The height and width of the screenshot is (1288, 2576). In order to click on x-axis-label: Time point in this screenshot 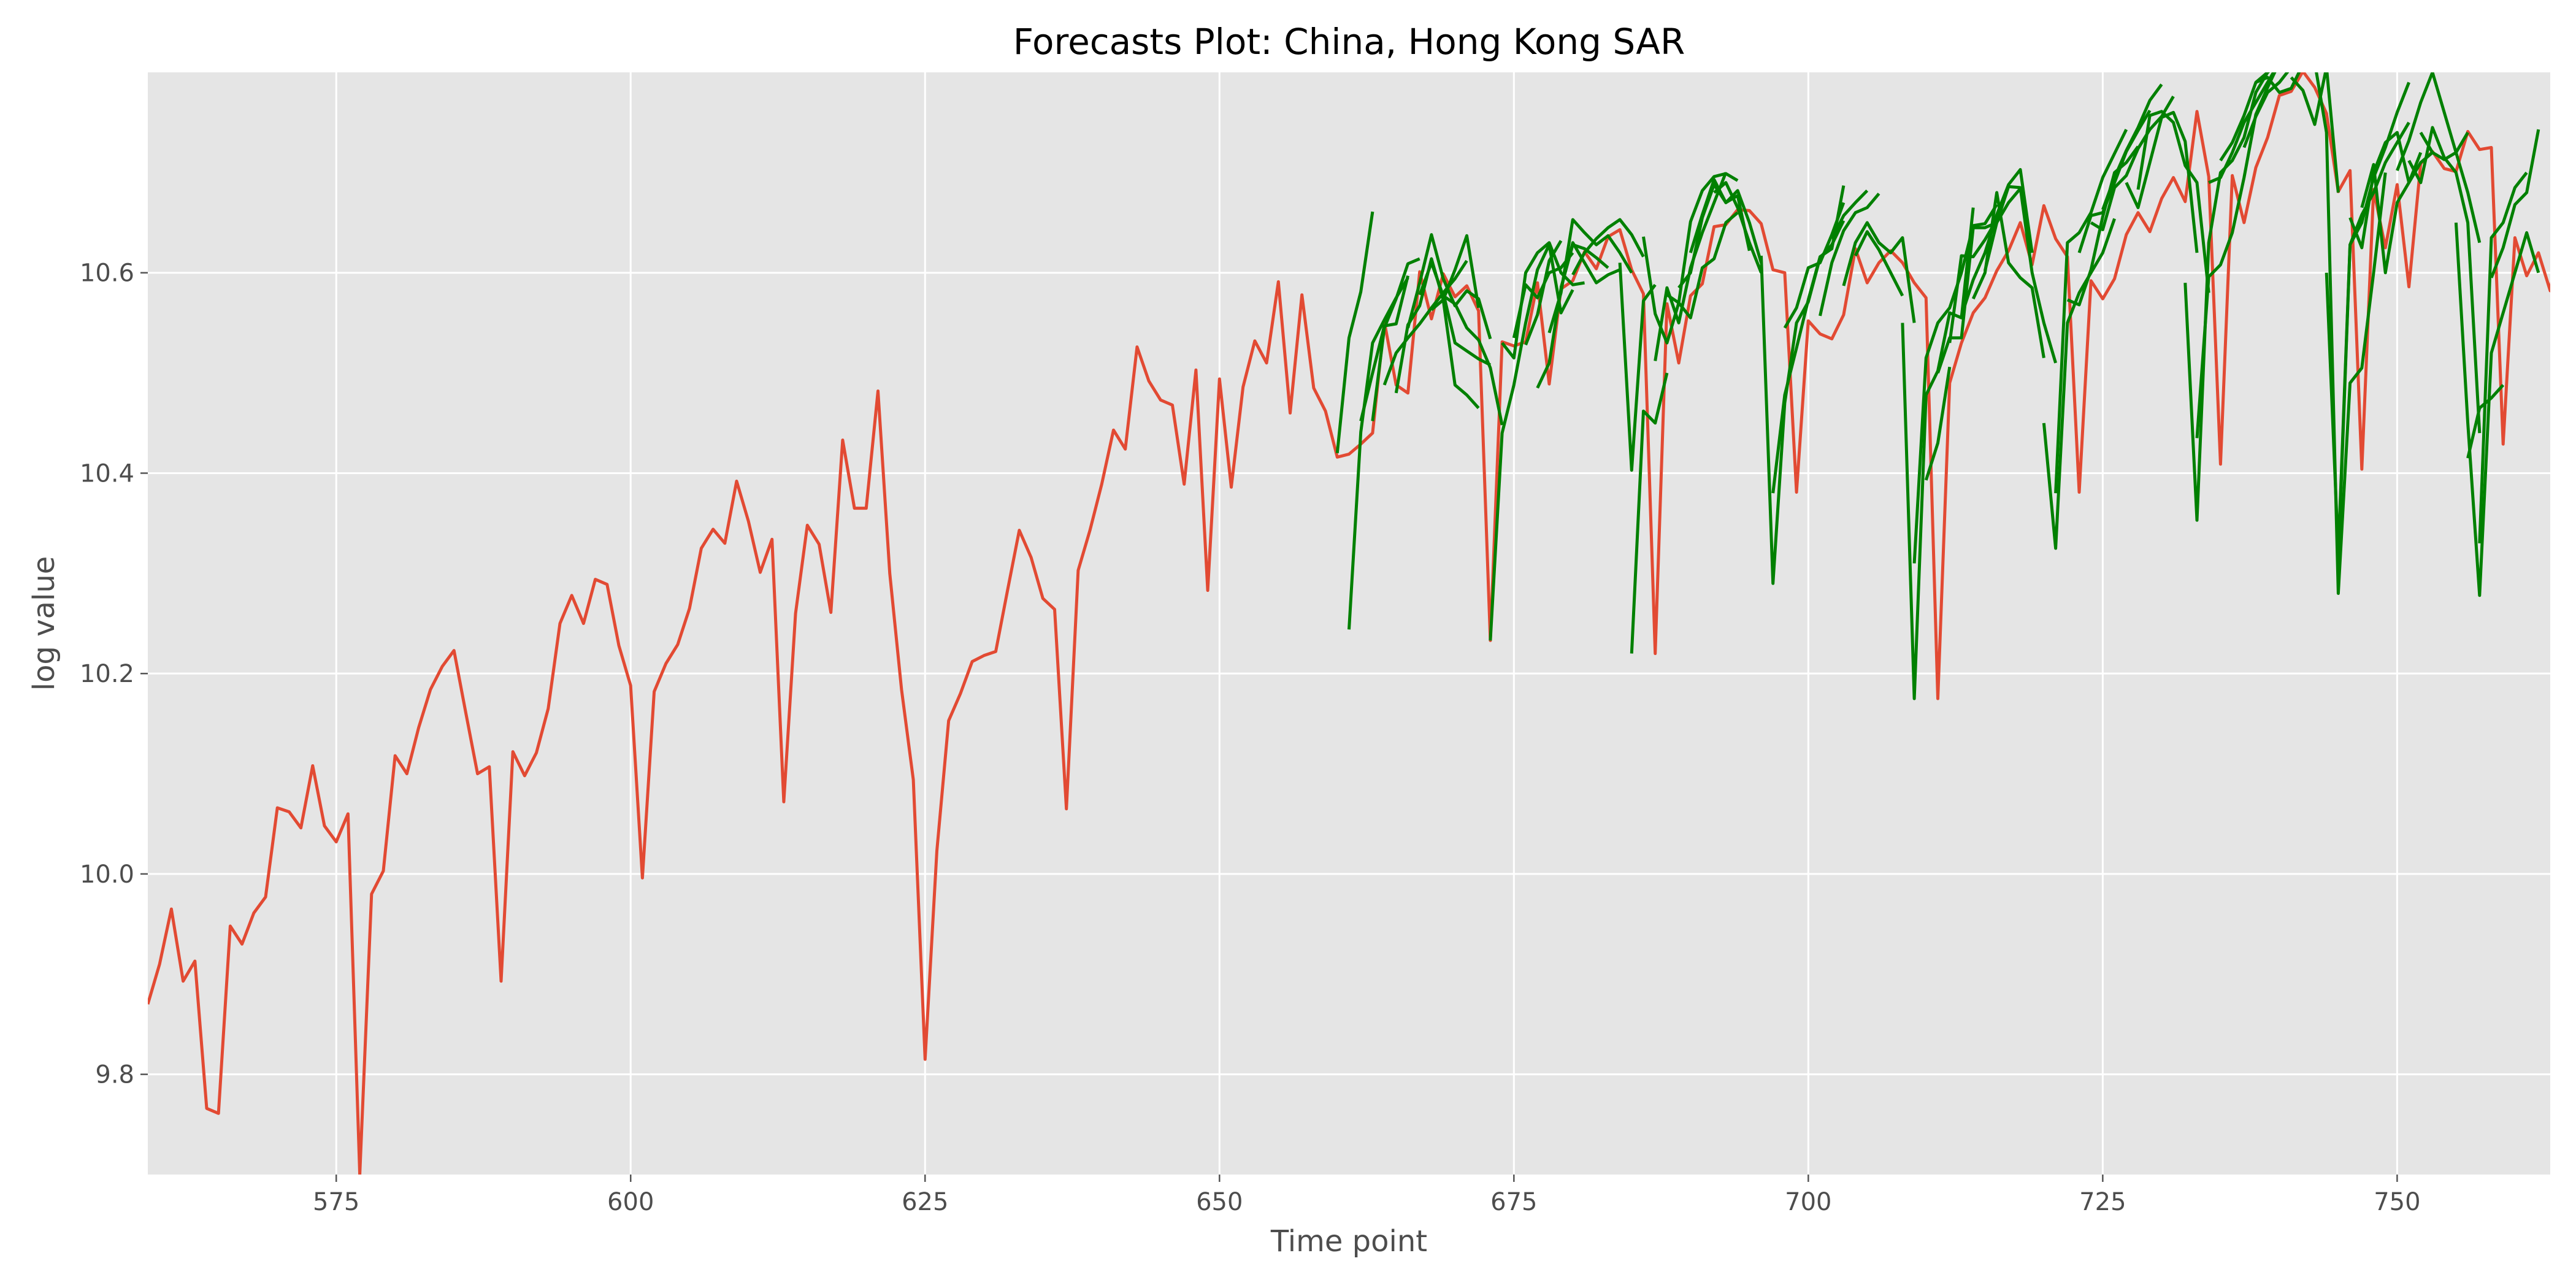, I will do `click(1348, 1241)`.